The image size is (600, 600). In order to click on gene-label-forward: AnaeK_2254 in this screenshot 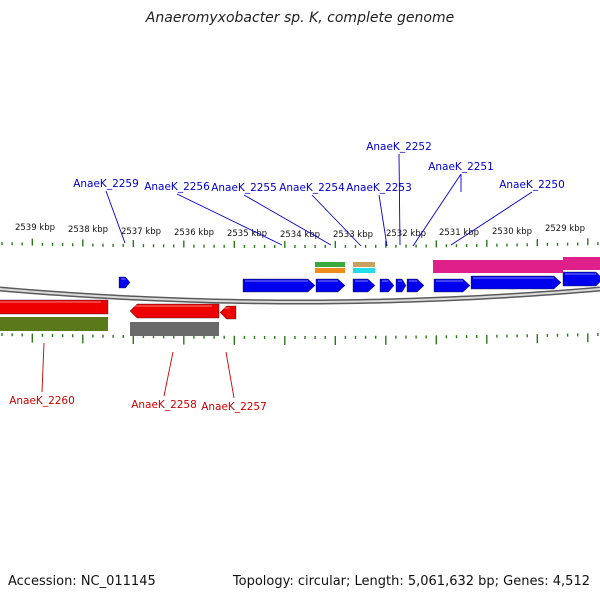, I will do `click(312, 188)`.